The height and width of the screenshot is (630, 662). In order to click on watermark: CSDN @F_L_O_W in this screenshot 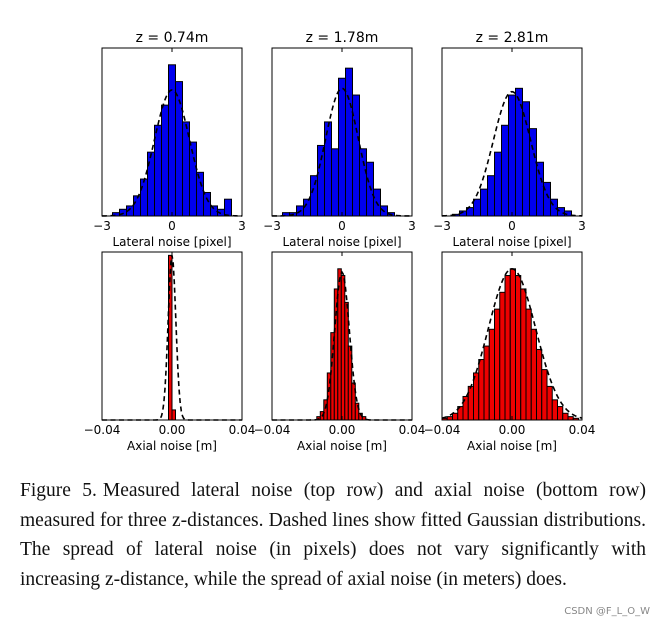, I will do `click(607, 611)`.